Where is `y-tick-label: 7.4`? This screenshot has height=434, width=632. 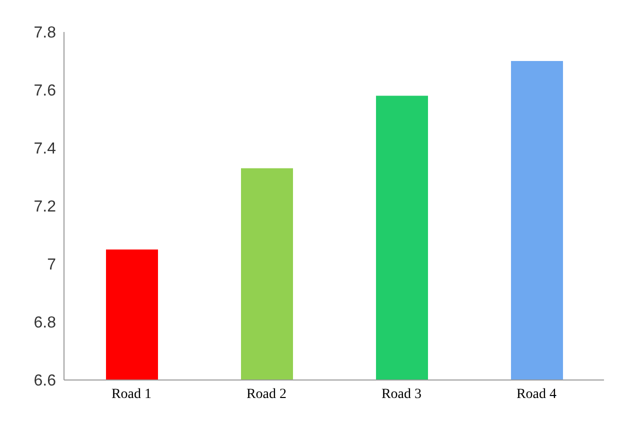 y-tick-label: 7.4 is located at coordinates (45, 149).